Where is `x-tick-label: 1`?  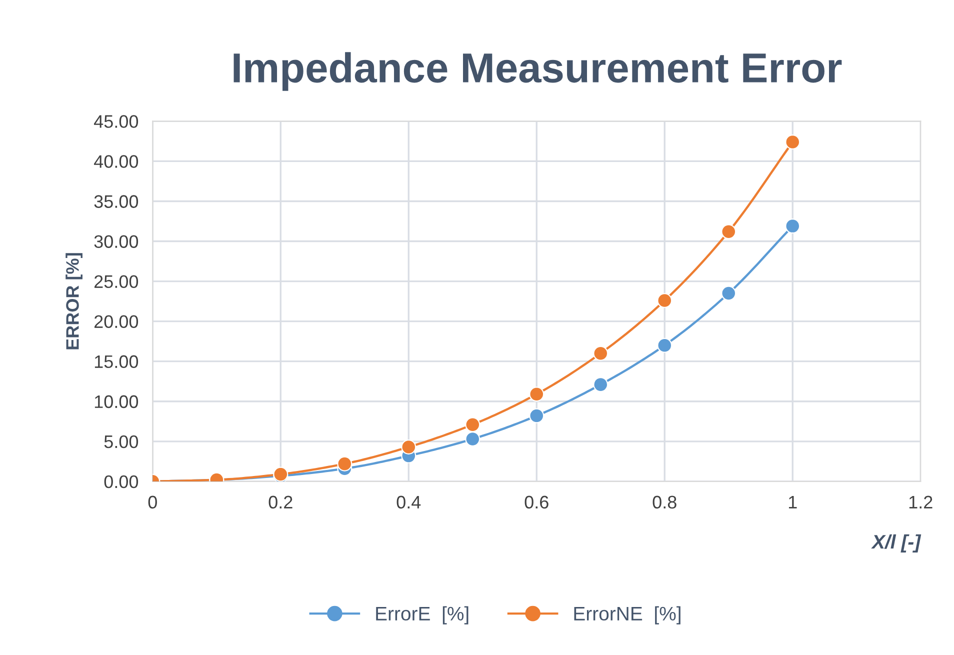 x-tick-label: 1 is located at coordinates (792, 502).